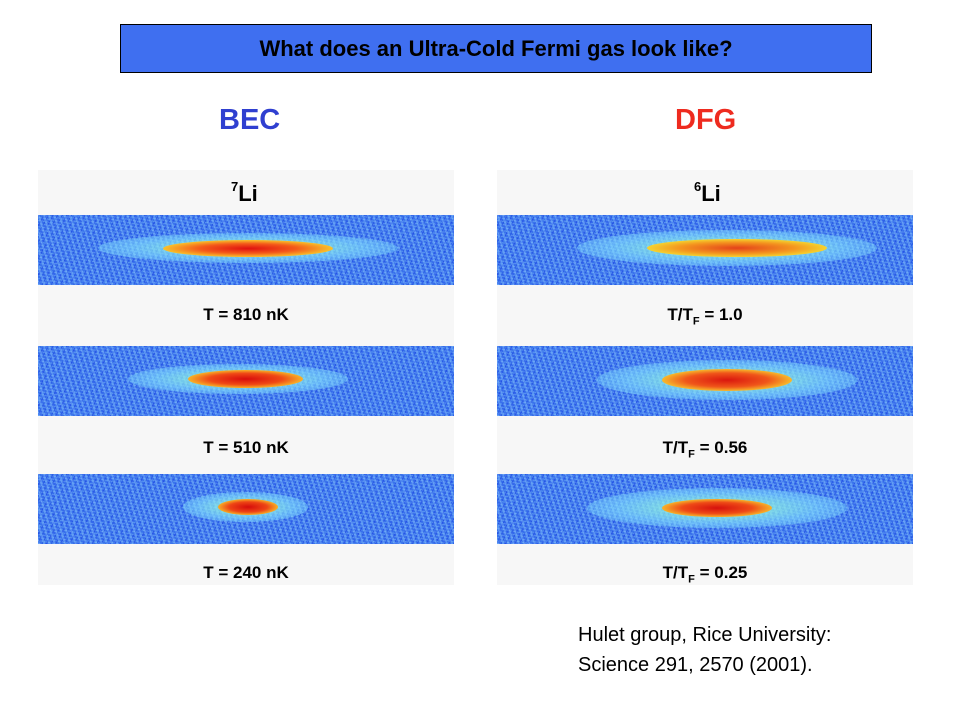 The height and width of the screenshot is (720, 960). I want to click on dfg-heading: DFG, so click(706, 120).